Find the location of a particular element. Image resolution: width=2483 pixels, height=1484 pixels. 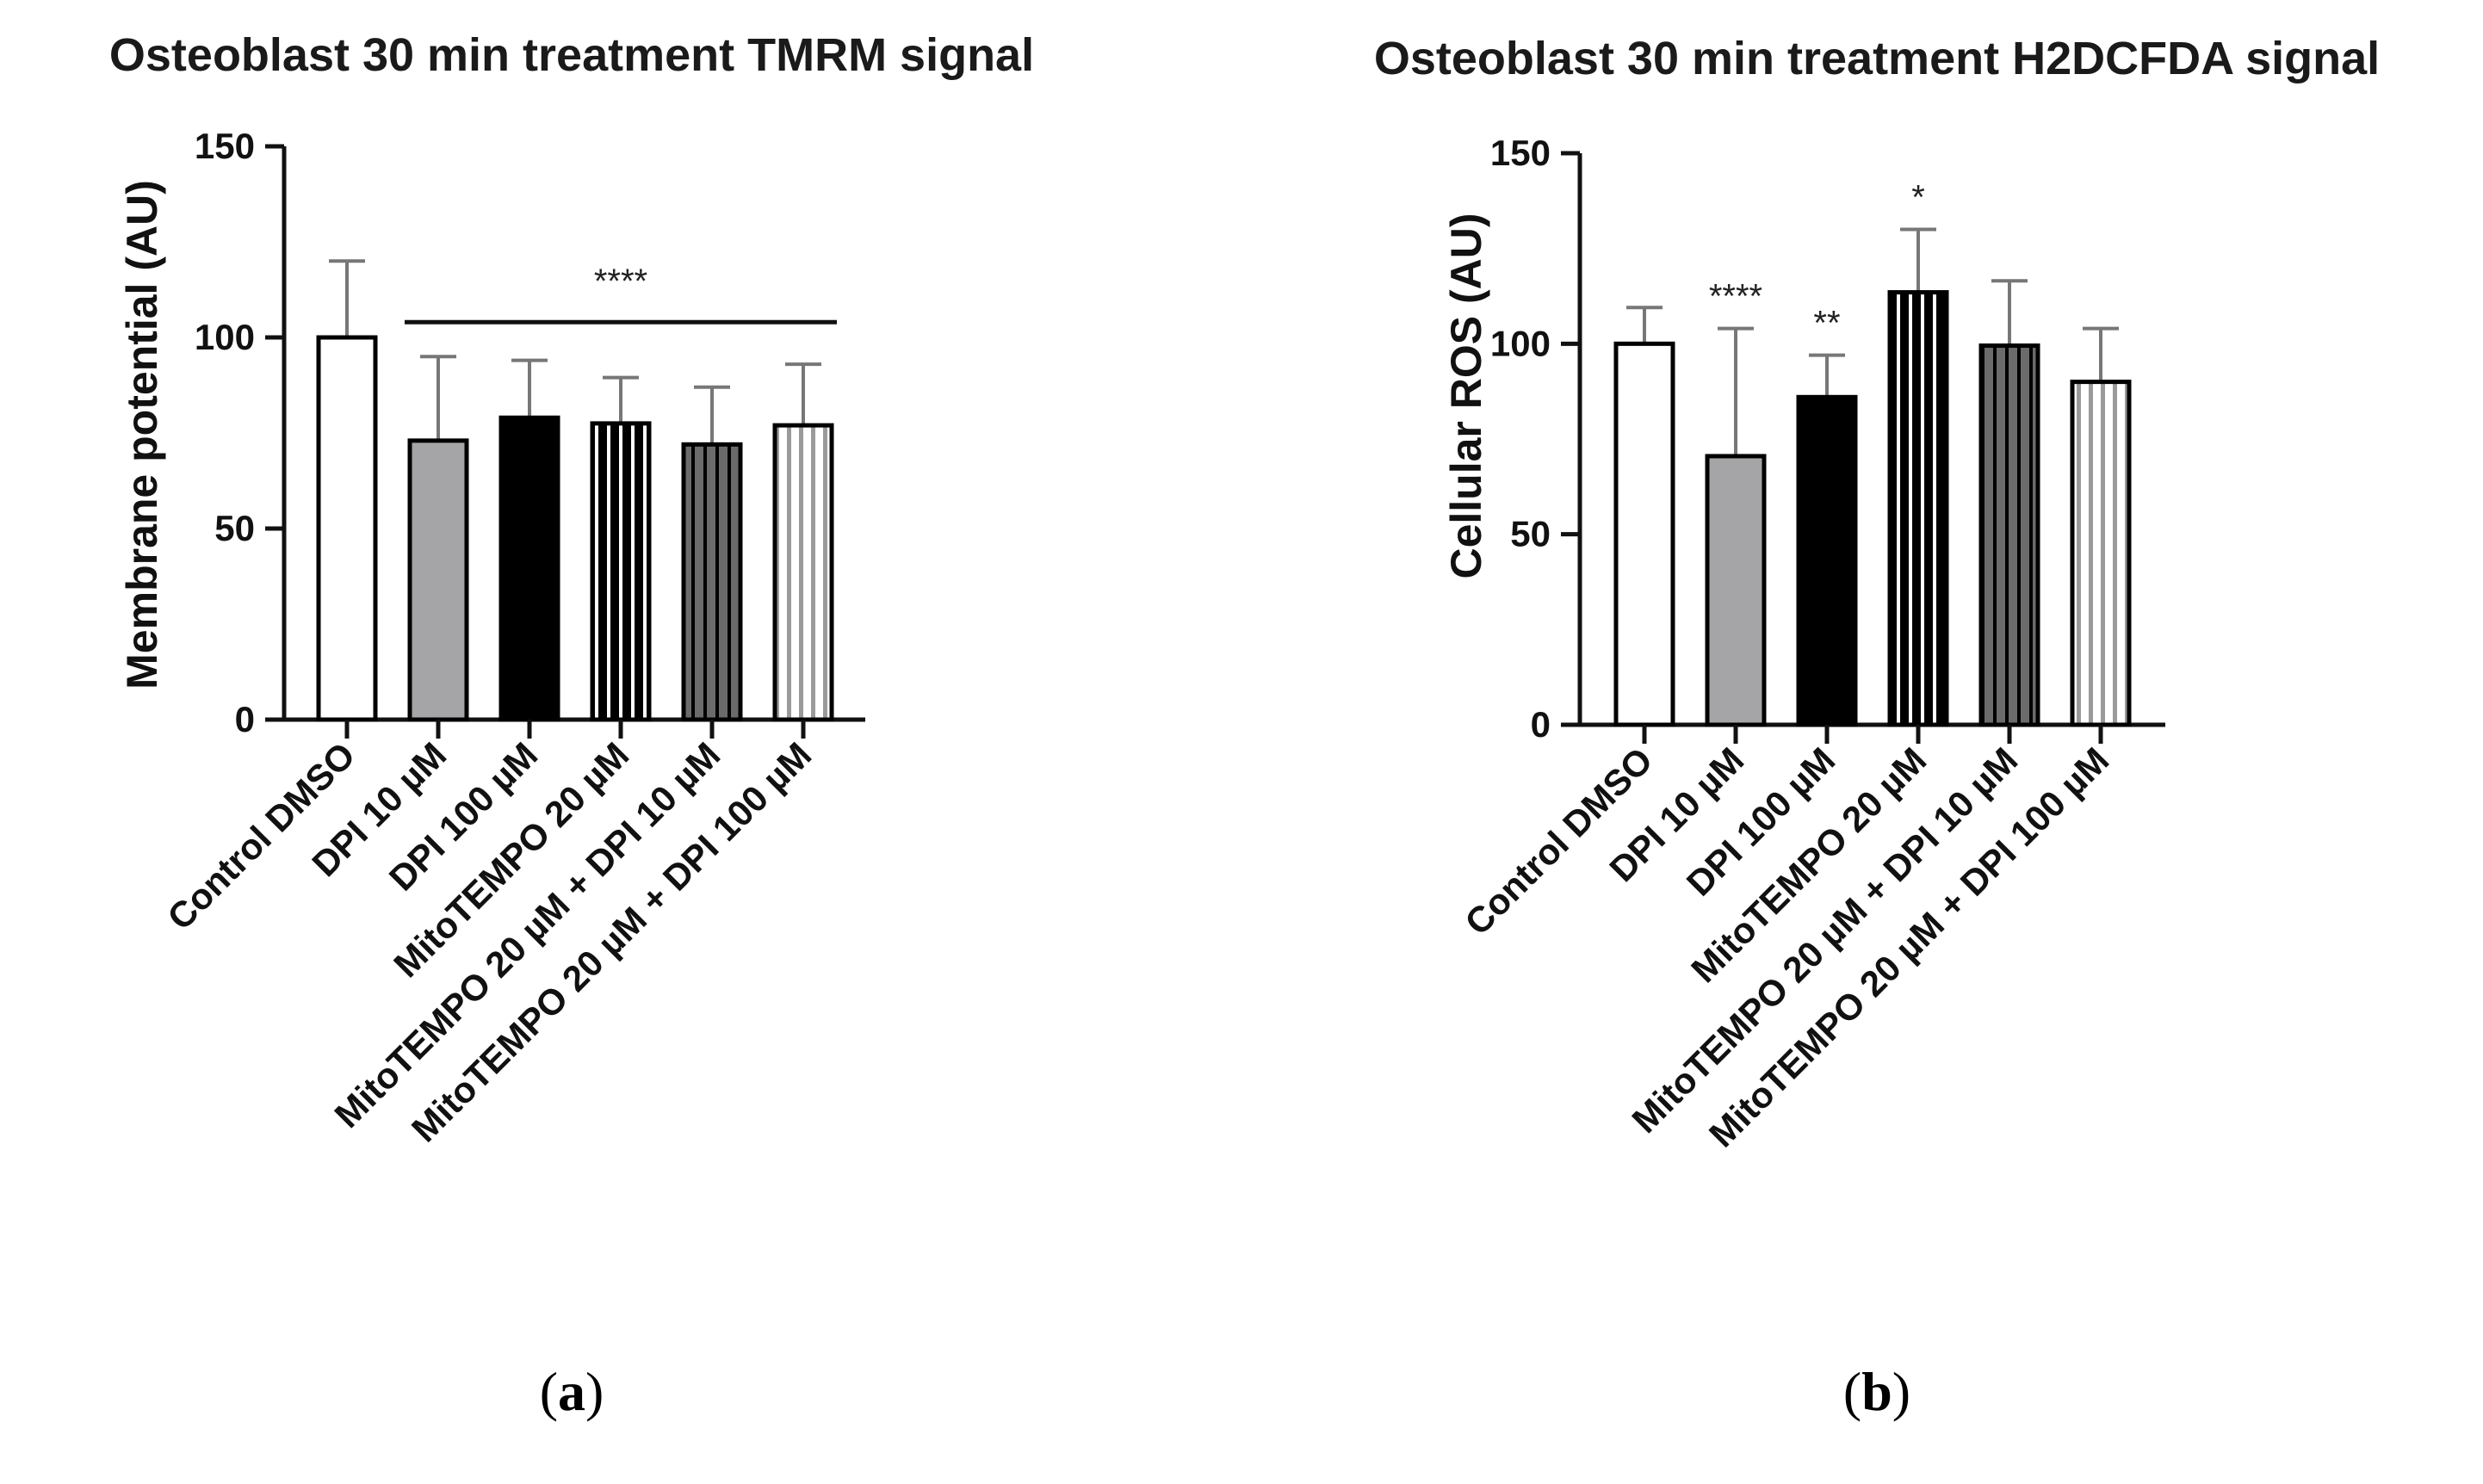

y-axis-label: Membrane potential (AU) is located at coordinates (142, 434).